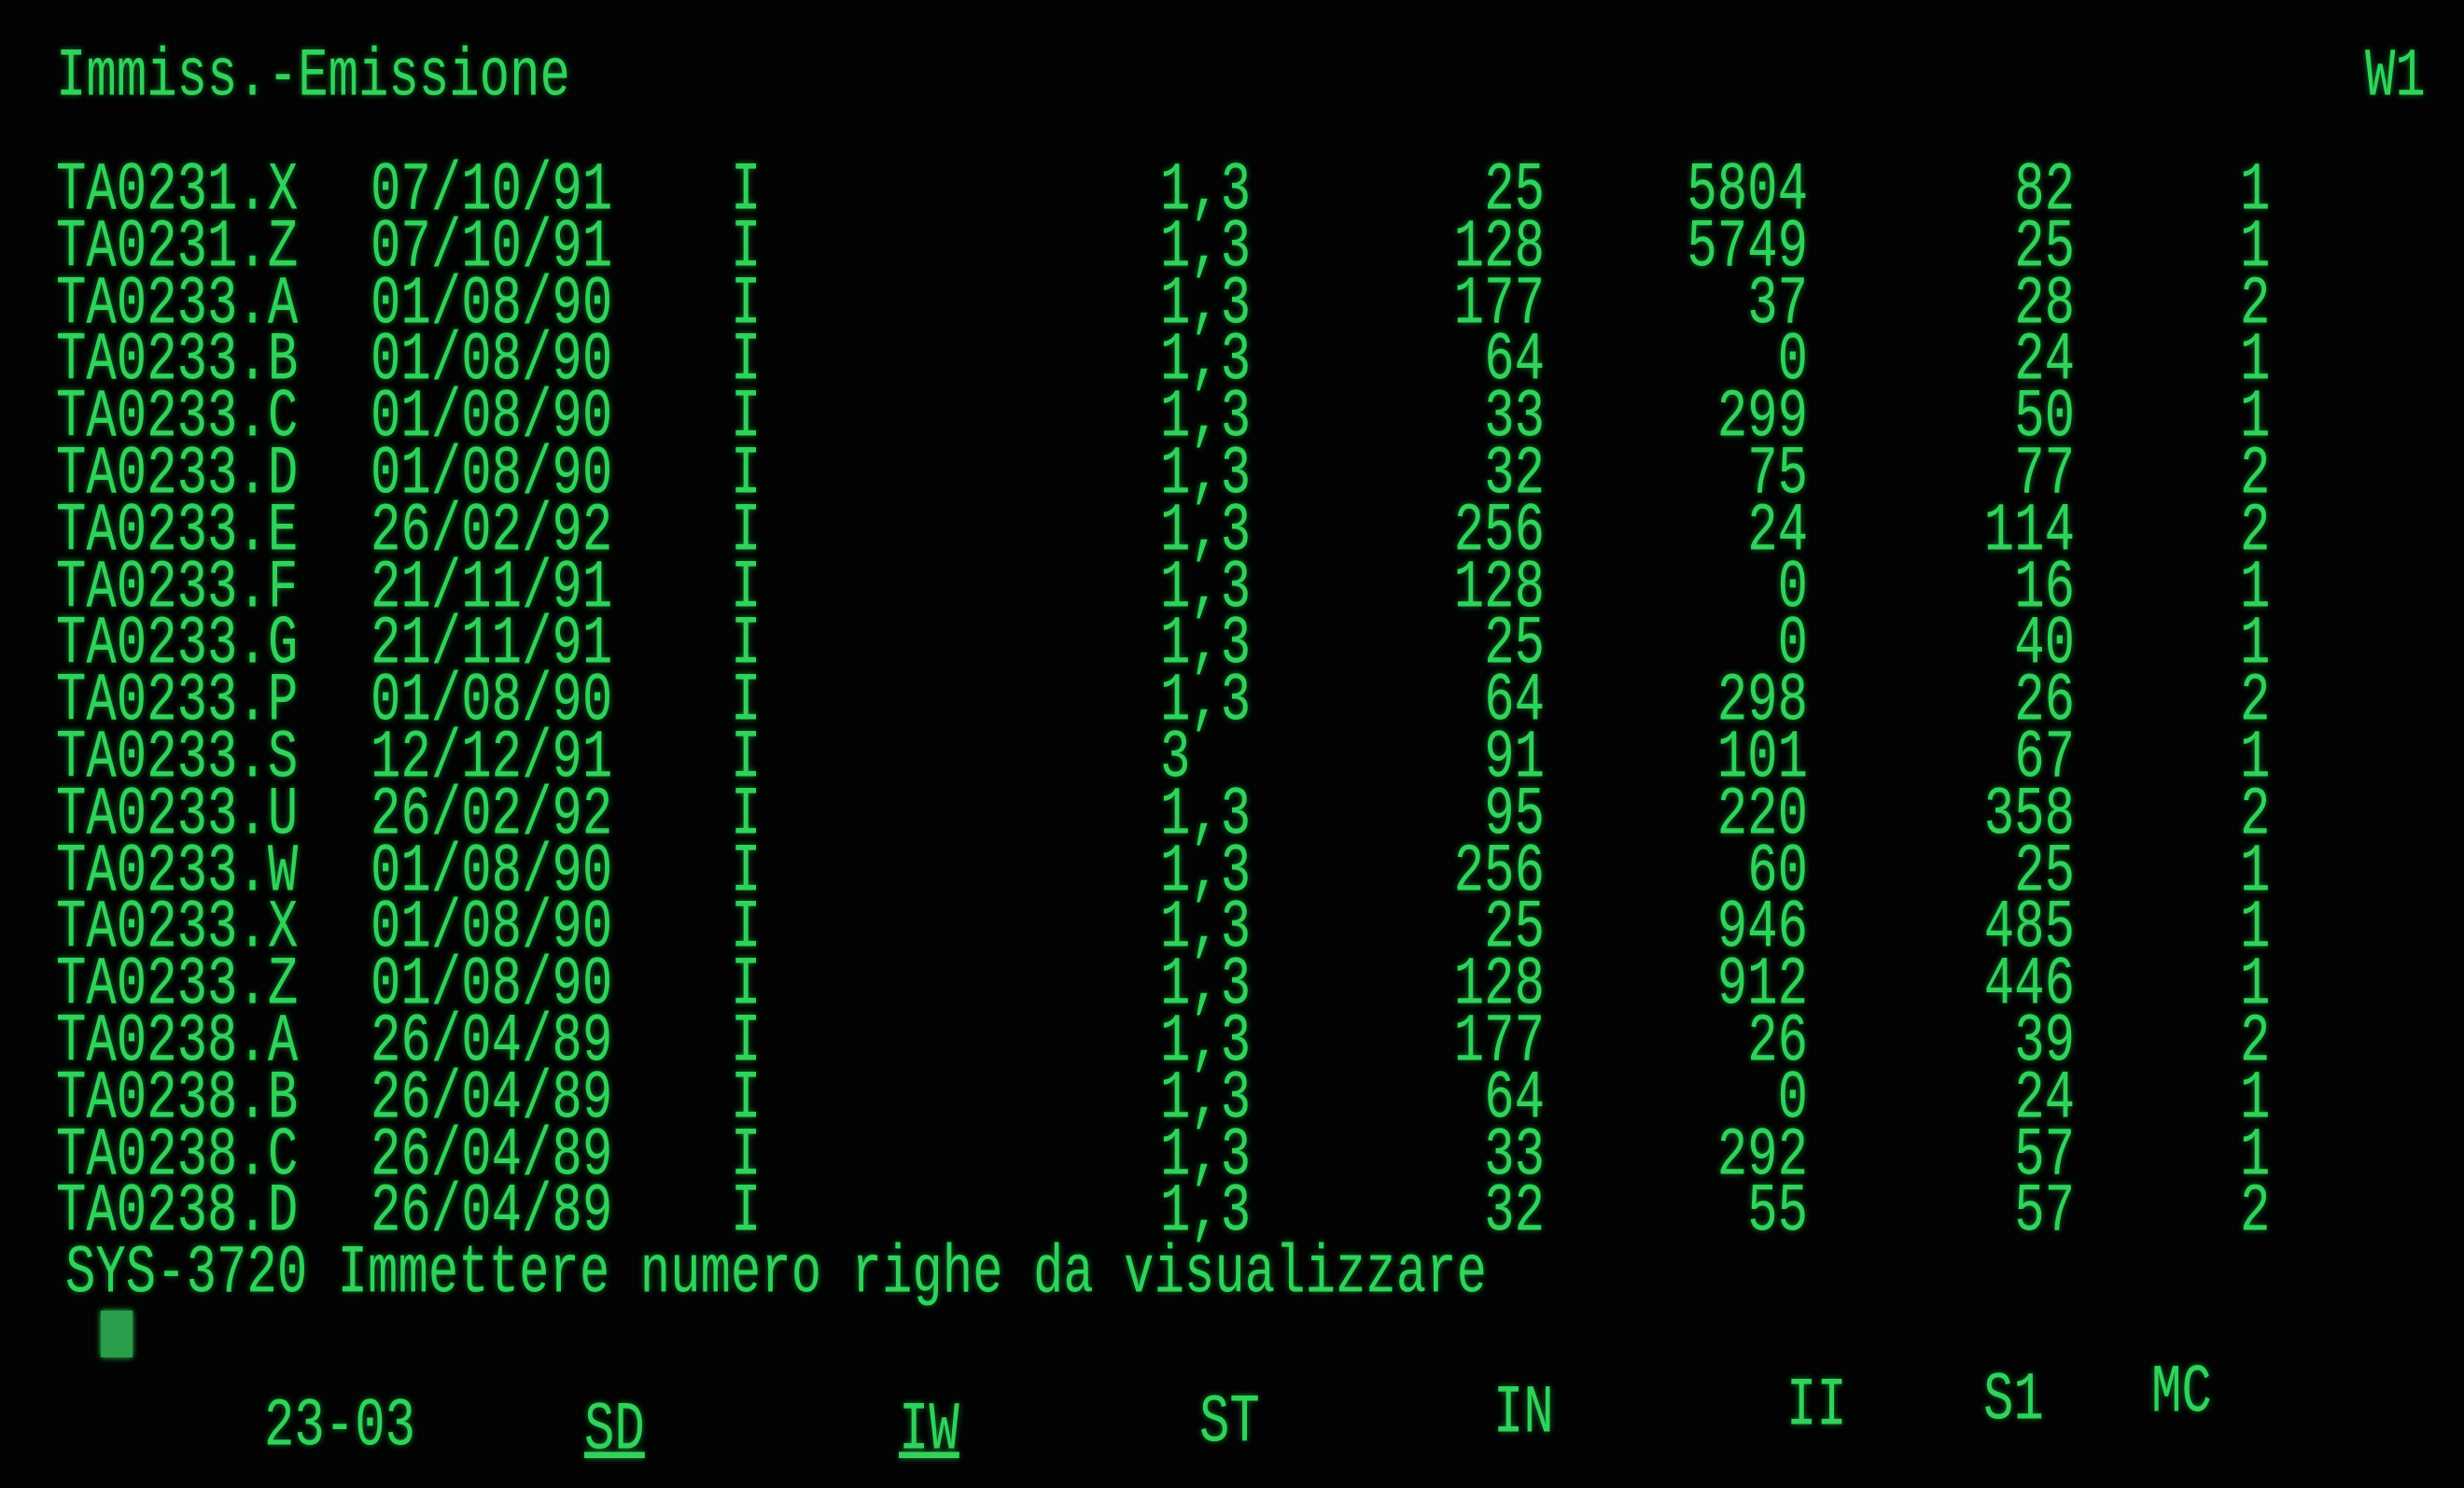 Image resolution: width=2464 pixels, height=1488 pixels. I want to click on cell-ii: 37, so click(1777, 305).